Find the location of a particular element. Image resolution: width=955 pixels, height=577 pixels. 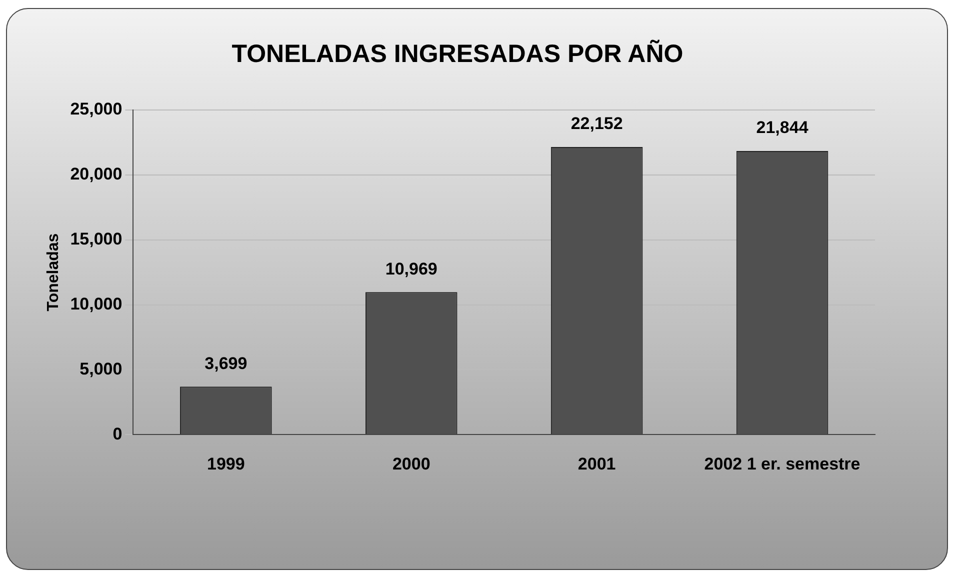

y-axis-title: Toneladas is located at coordinates (53, 272).